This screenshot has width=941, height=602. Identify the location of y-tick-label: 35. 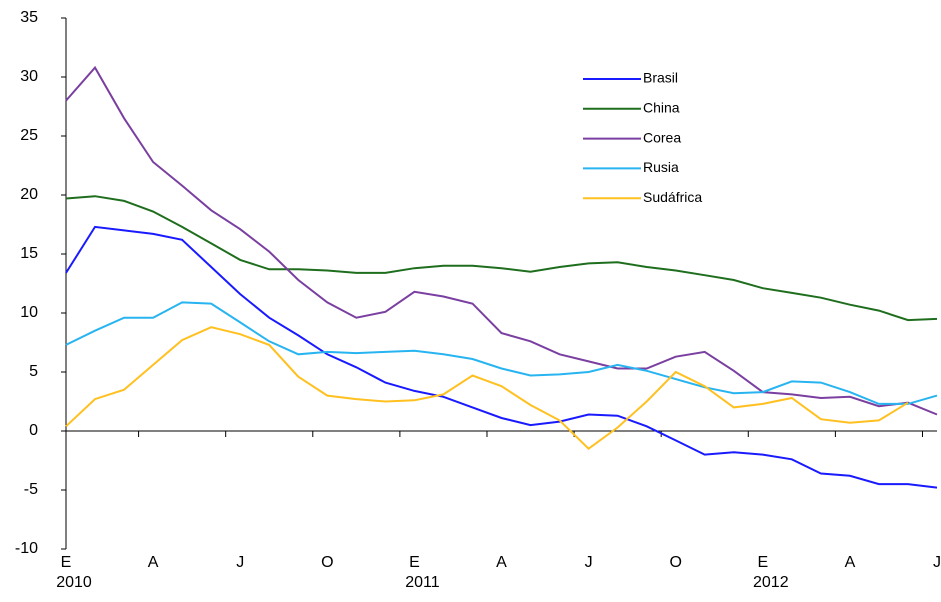
(29, 17).